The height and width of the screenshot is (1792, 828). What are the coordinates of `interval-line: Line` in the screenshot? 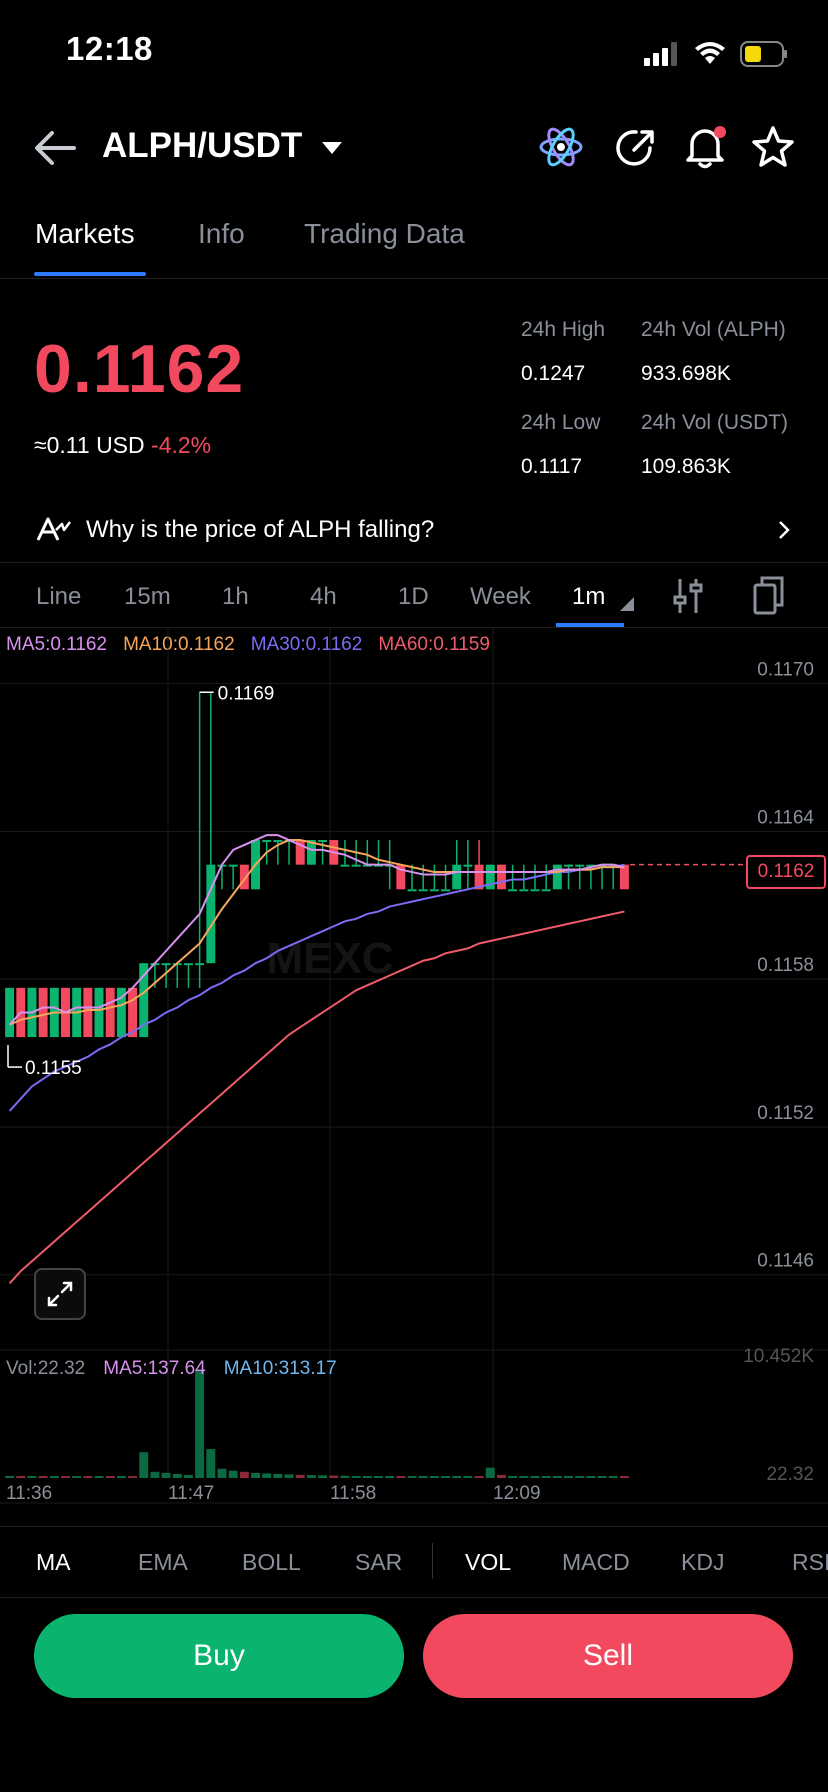 It's located at (59, 596).